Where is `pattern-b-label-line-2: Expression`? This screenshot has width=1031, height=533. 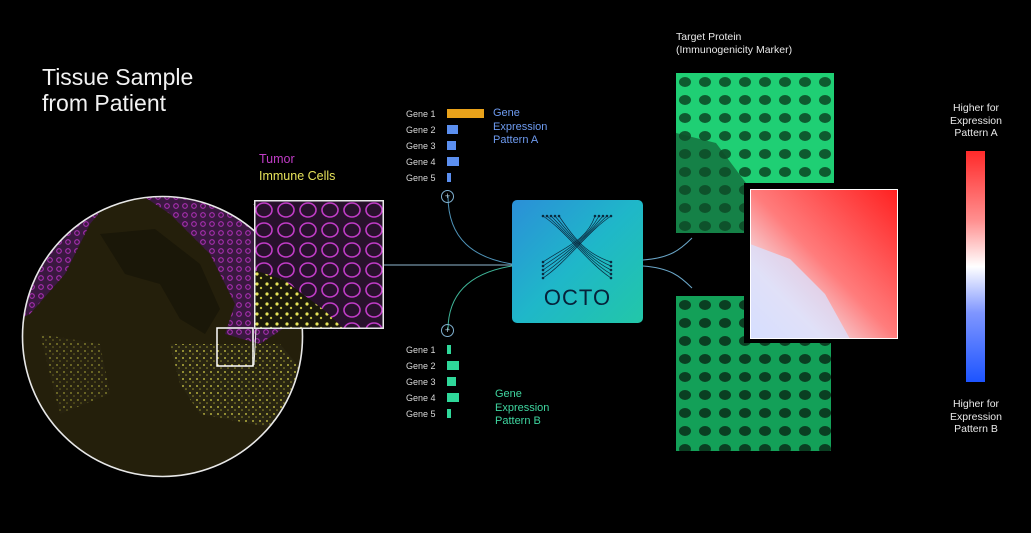 pattern-b-label-line-2: Expression is located at coordinates (522, 407).